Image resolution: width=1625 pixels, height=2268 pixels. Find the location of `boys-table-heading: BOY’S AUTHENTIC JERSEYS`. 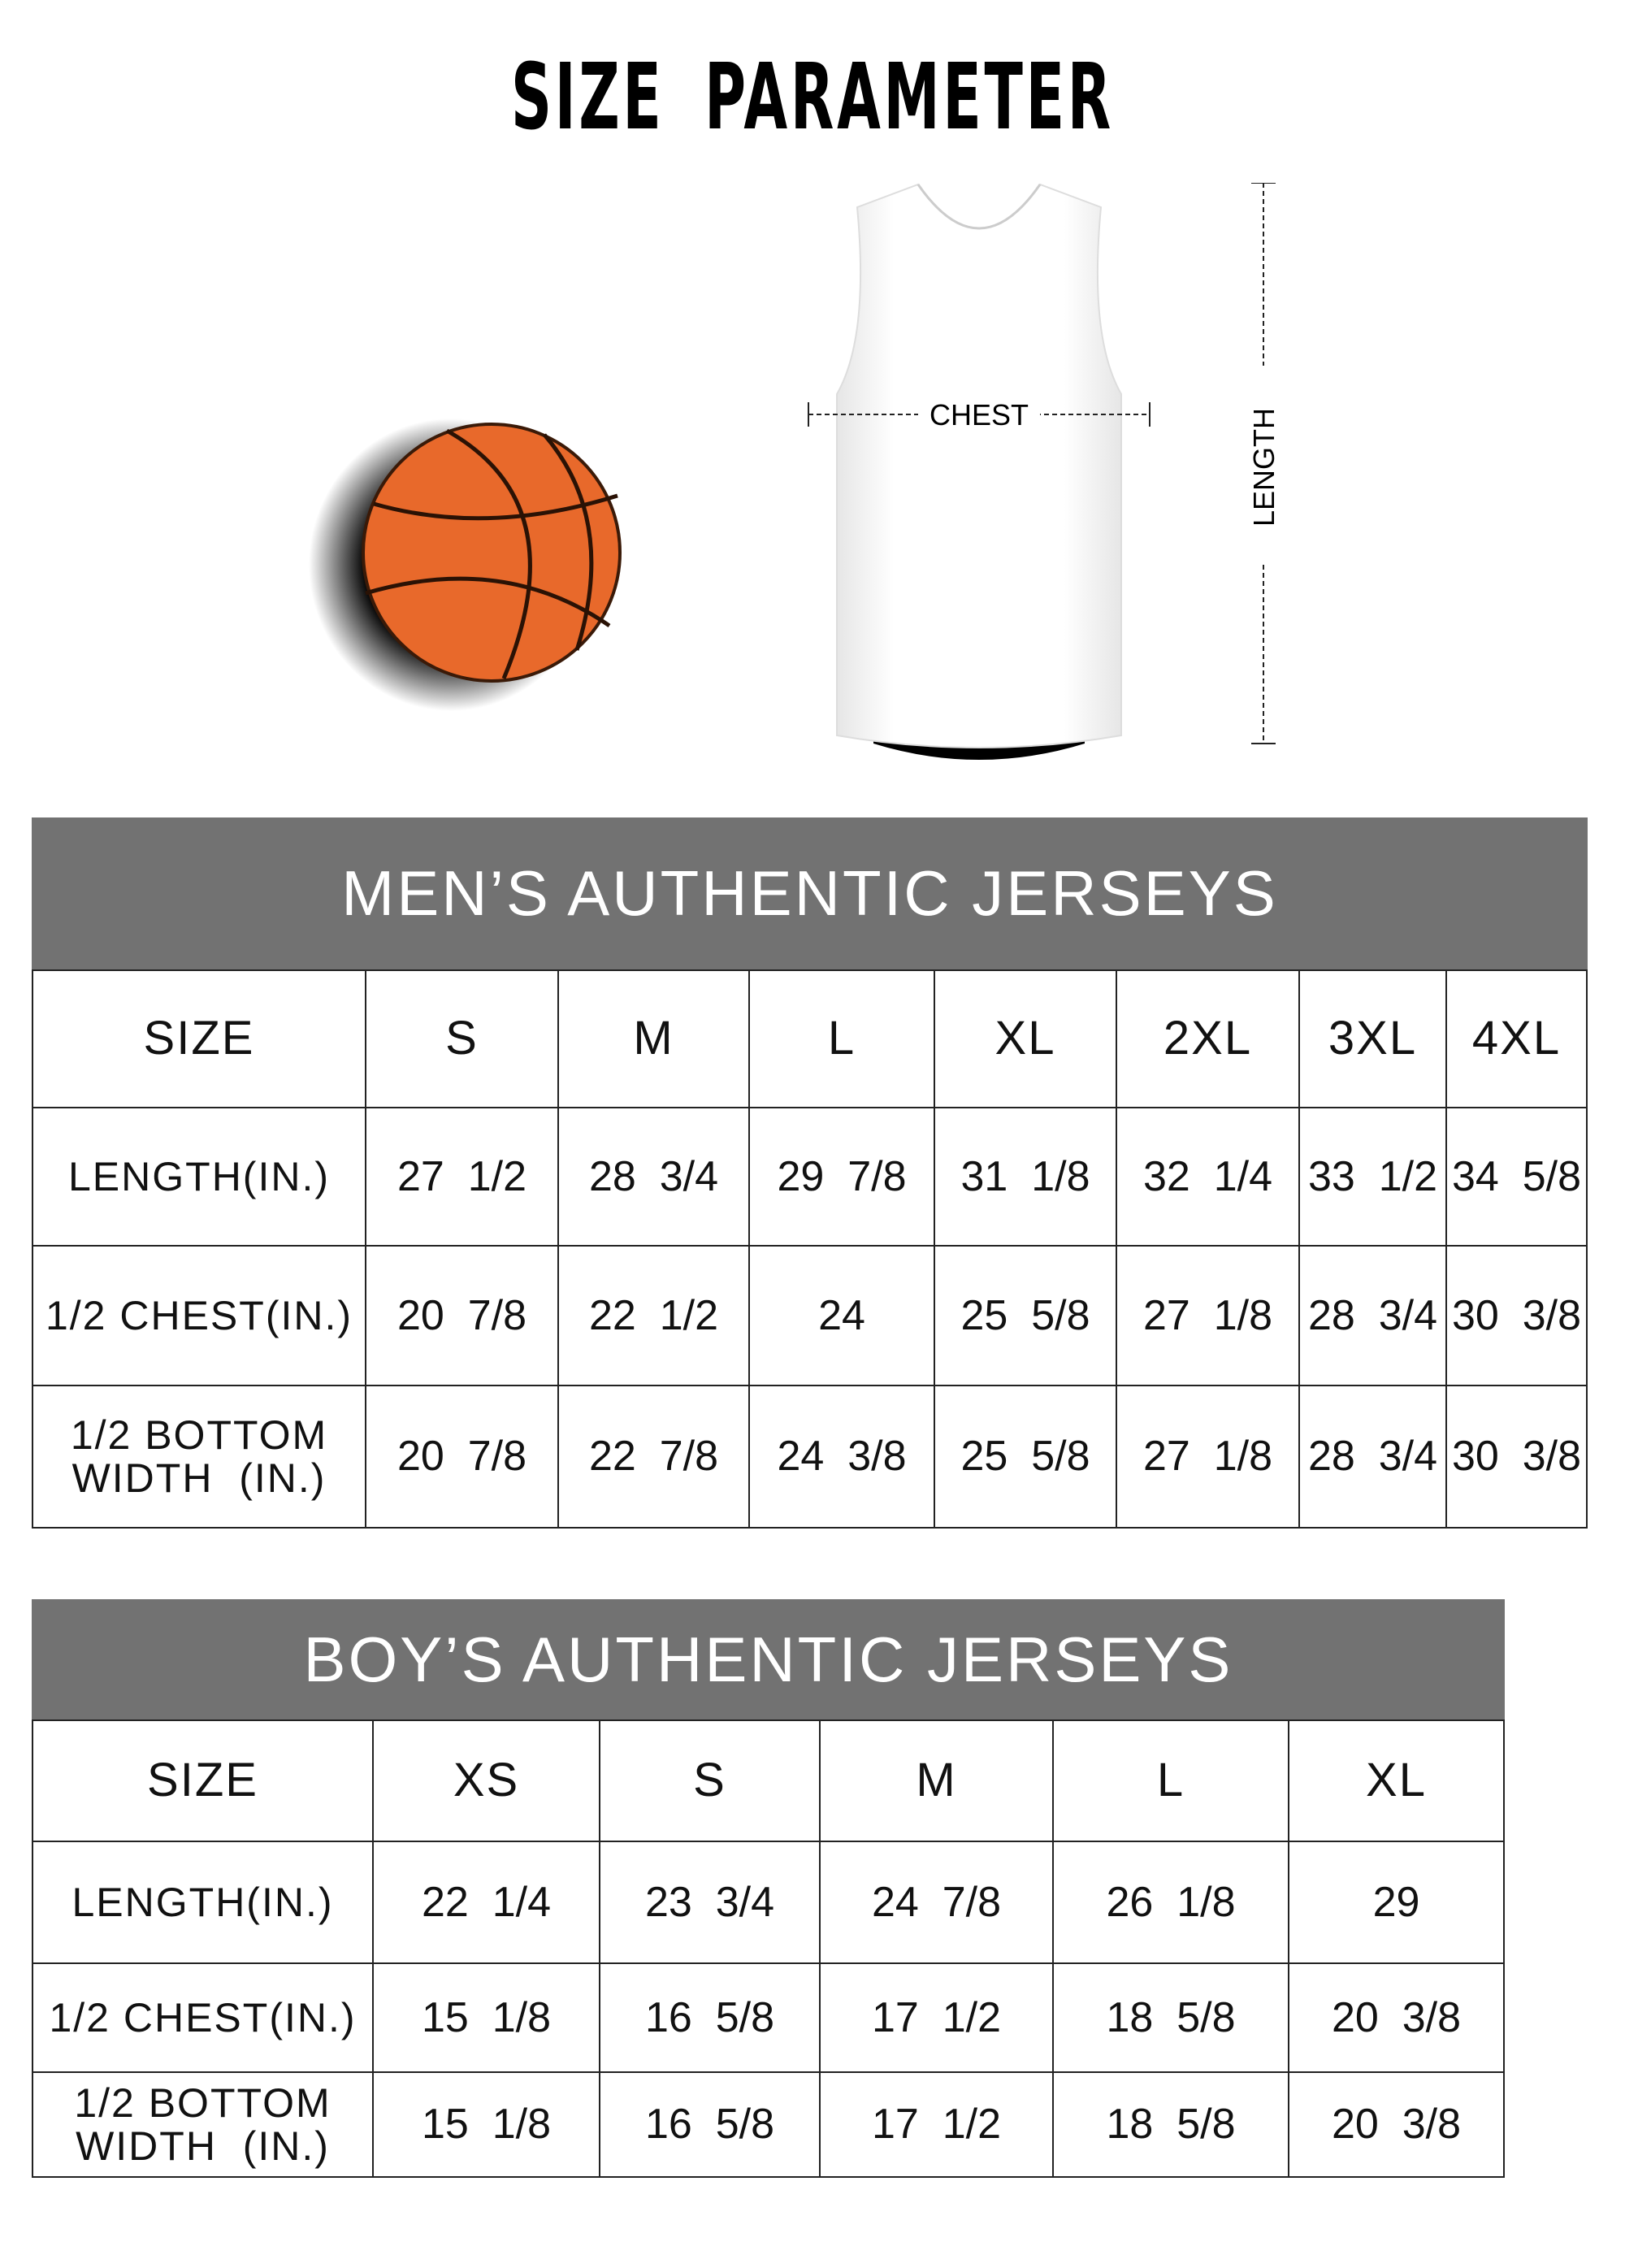

boys-table-heading: BOY’S AUTHENTIC JERSEYS is located at coordinates (769, 1659).